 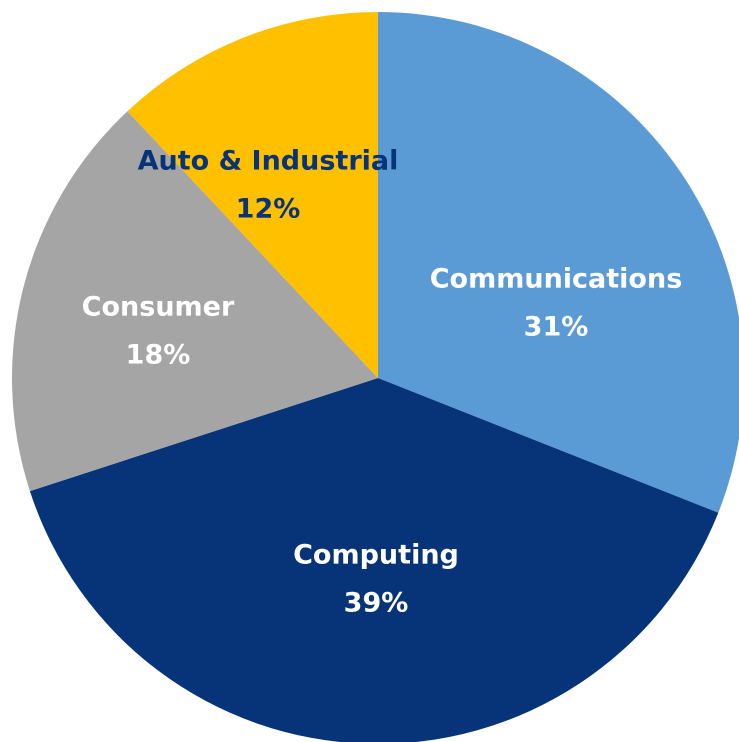 I want to click on slice-value-label-consumer: 18%, so click(x=158, y=355).